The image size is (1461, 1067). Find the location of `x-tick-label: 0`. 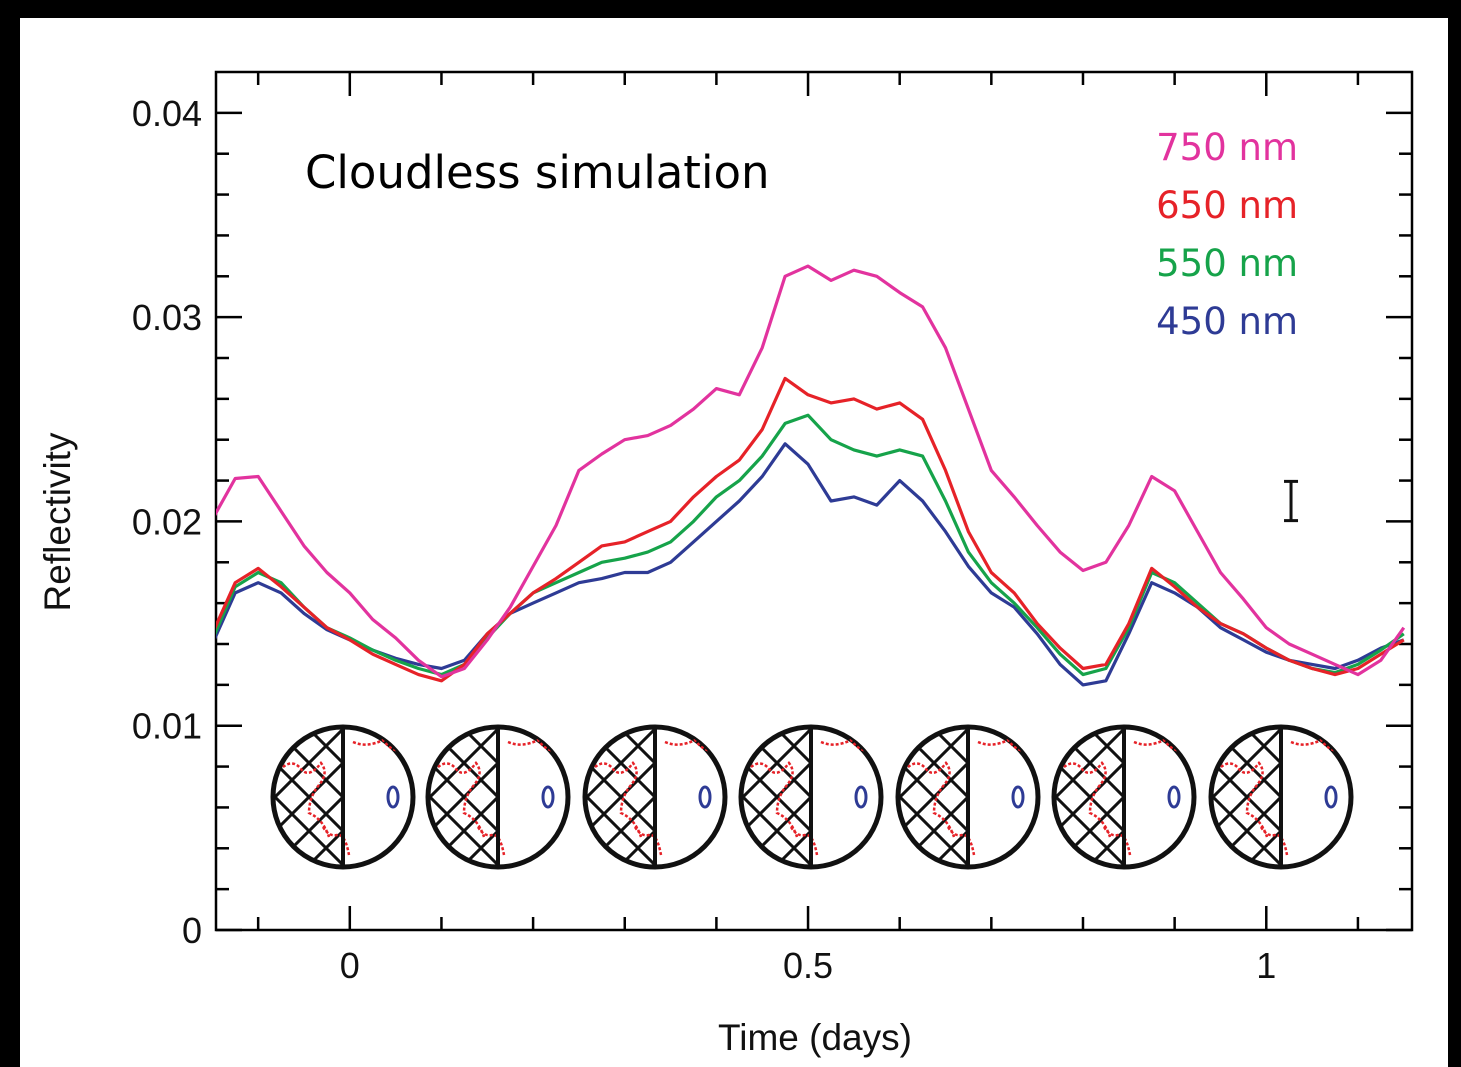

x-tick-label: 0 is located at coordinates (350, 965).